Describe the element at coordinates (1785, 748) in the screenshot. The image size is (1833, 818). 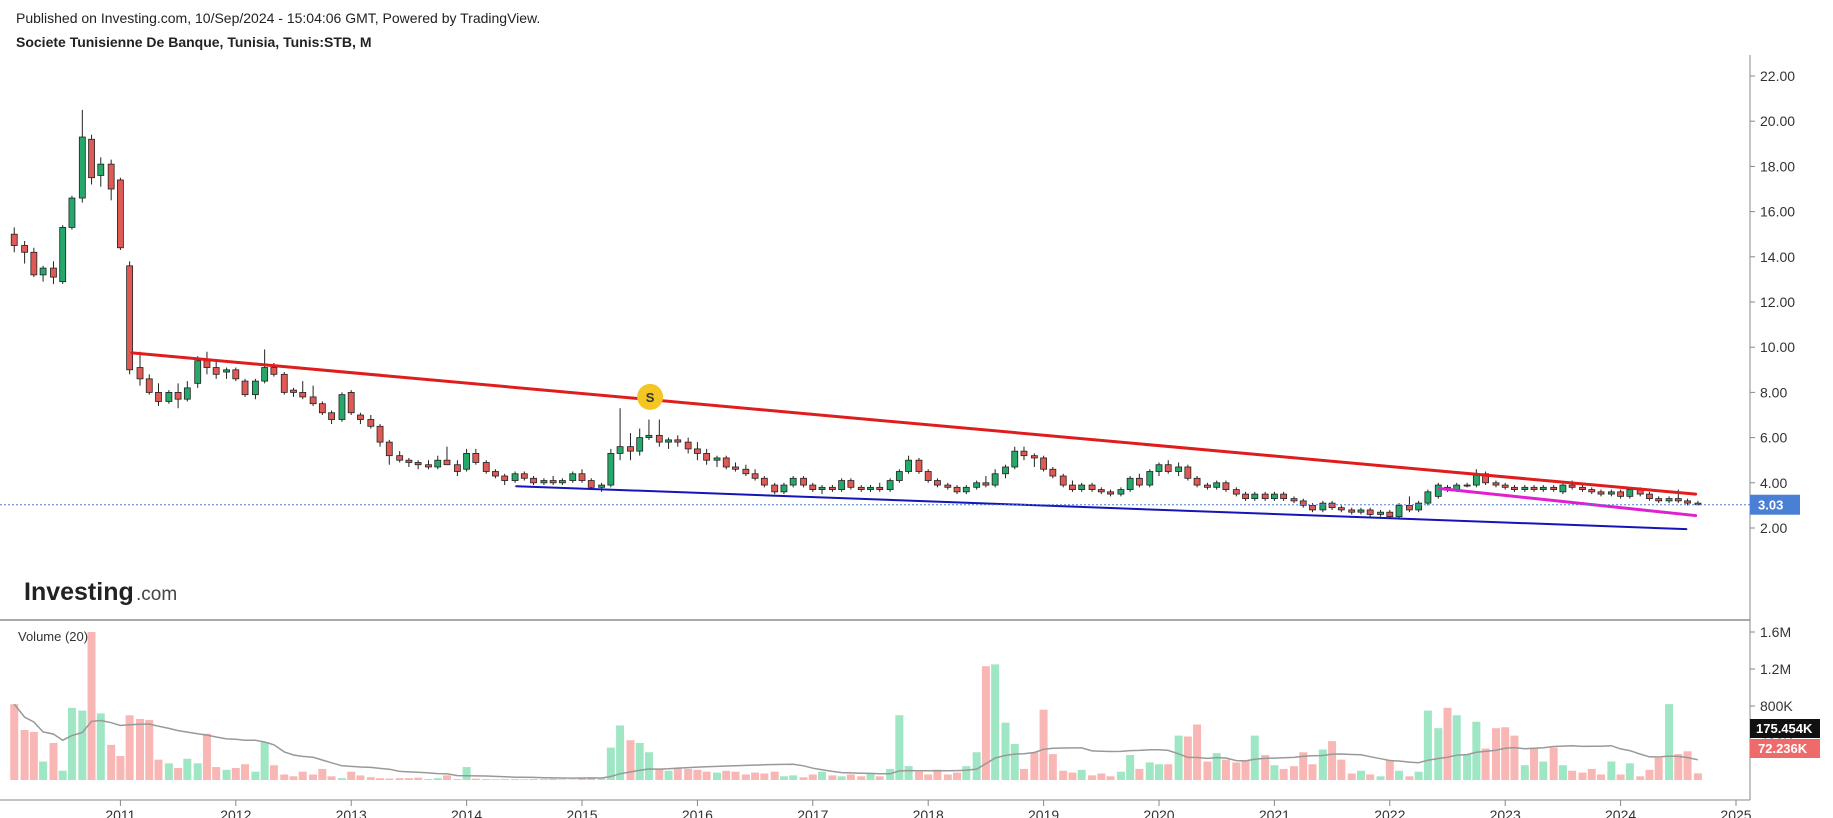
I see `volume-last-tag` at that location.